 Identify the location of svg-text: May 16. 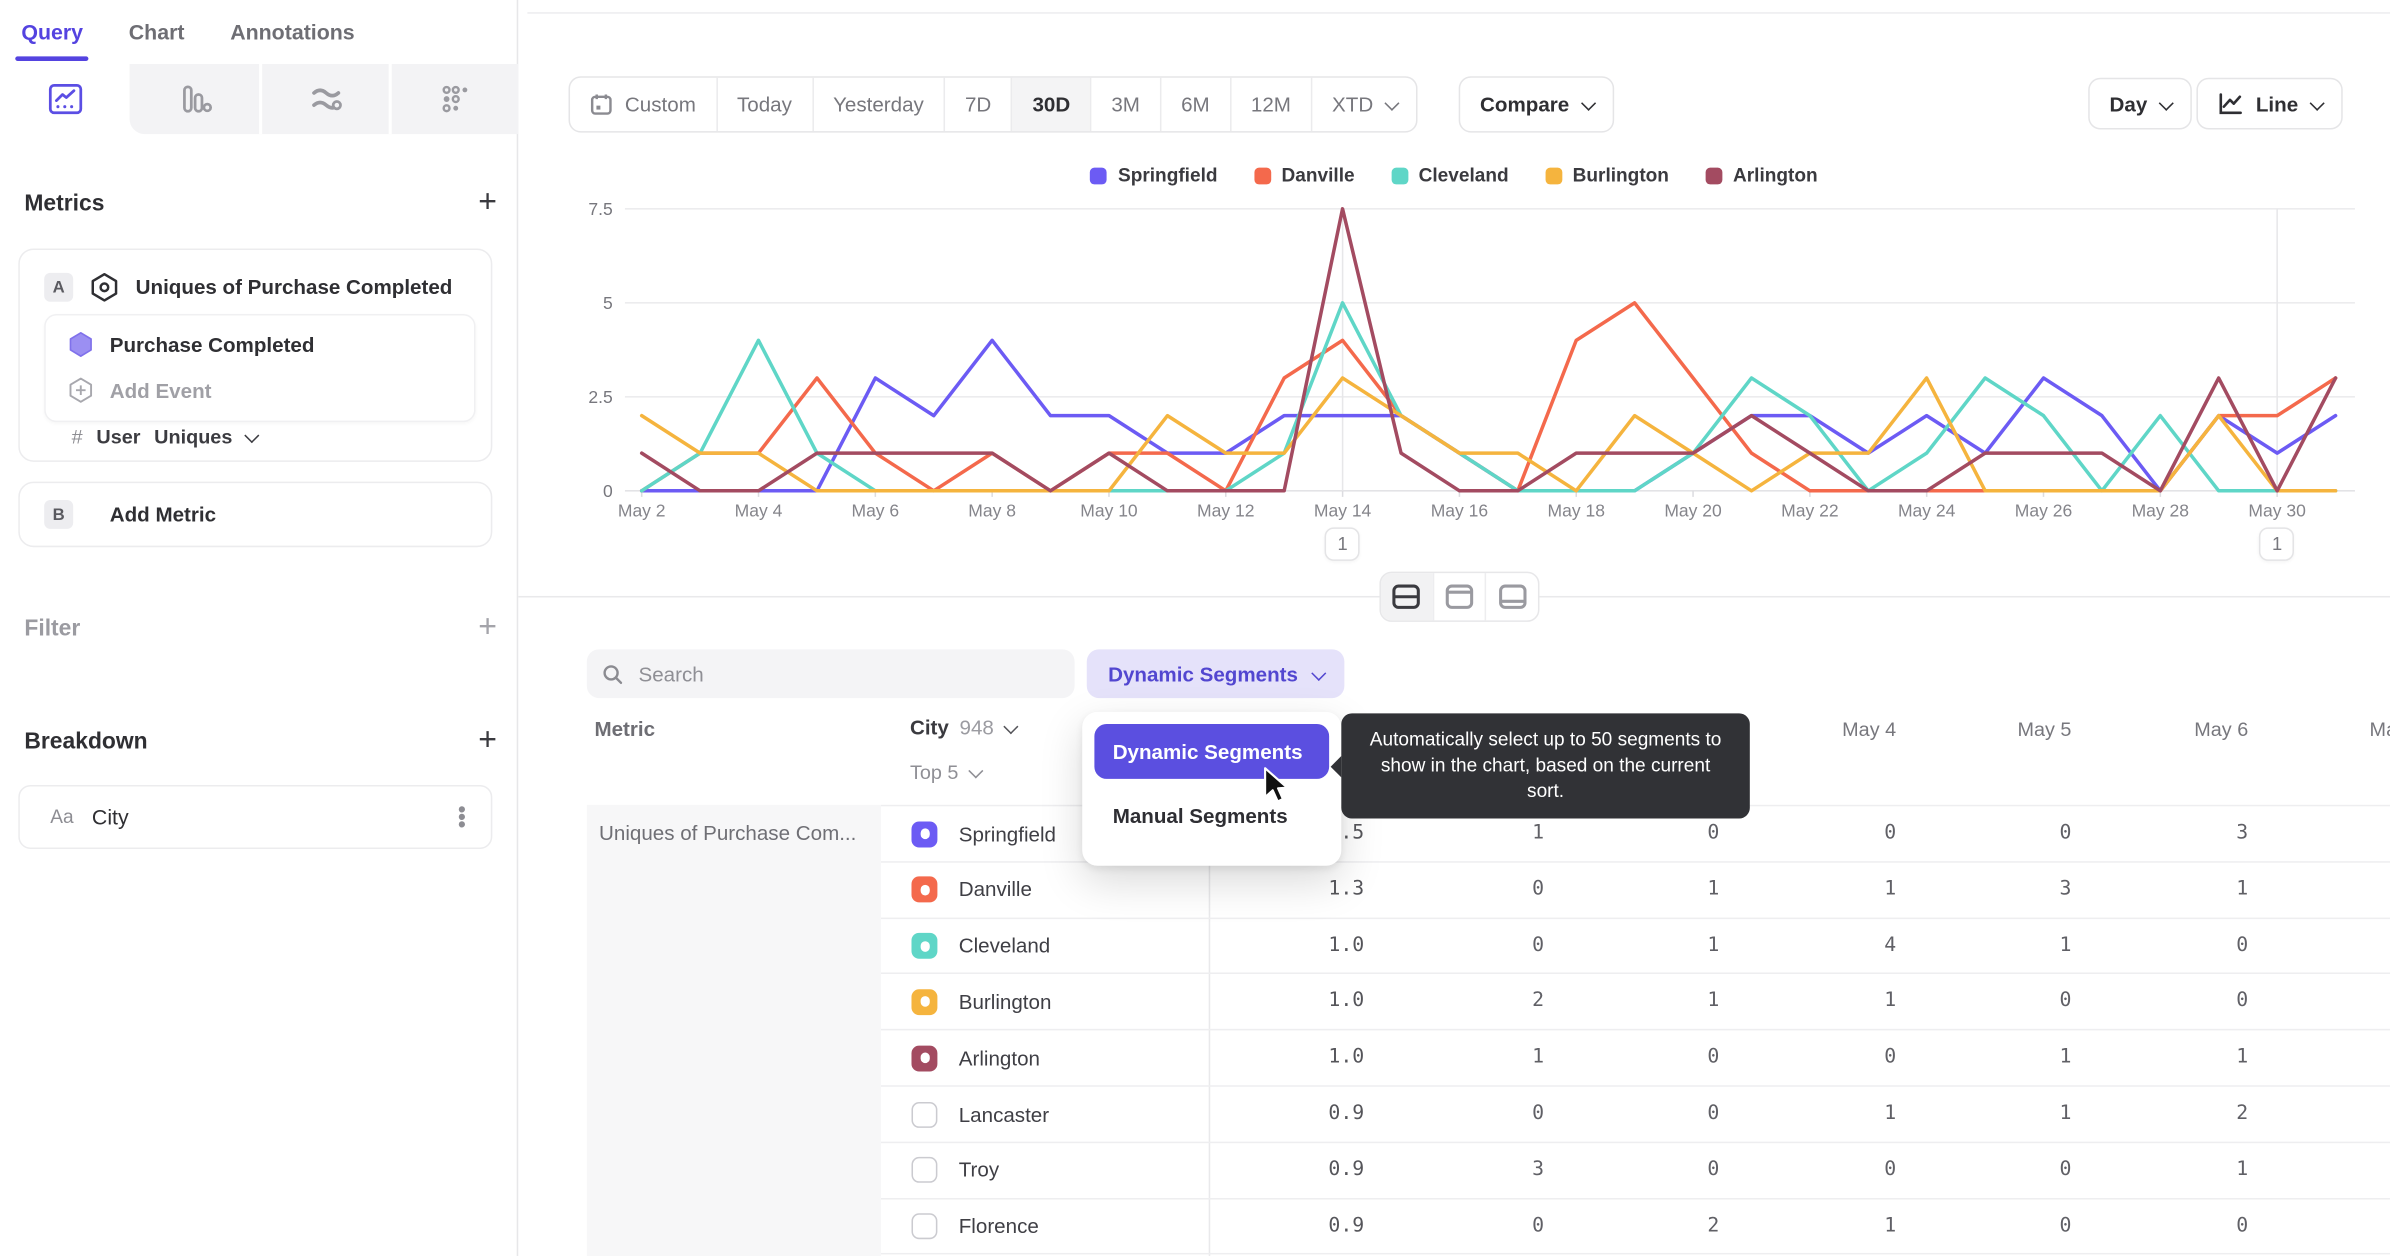
(1459, 511).